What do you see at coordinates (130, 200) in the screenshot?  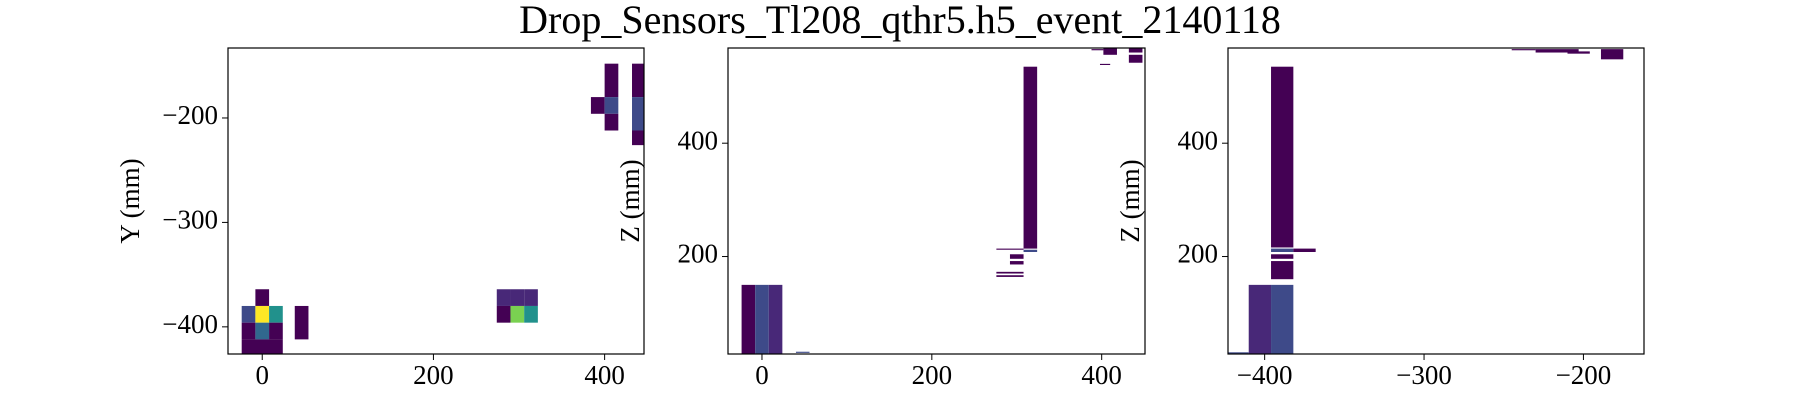 I see `y-axis-label: Y (mm)` at bounding box center [130, 200].